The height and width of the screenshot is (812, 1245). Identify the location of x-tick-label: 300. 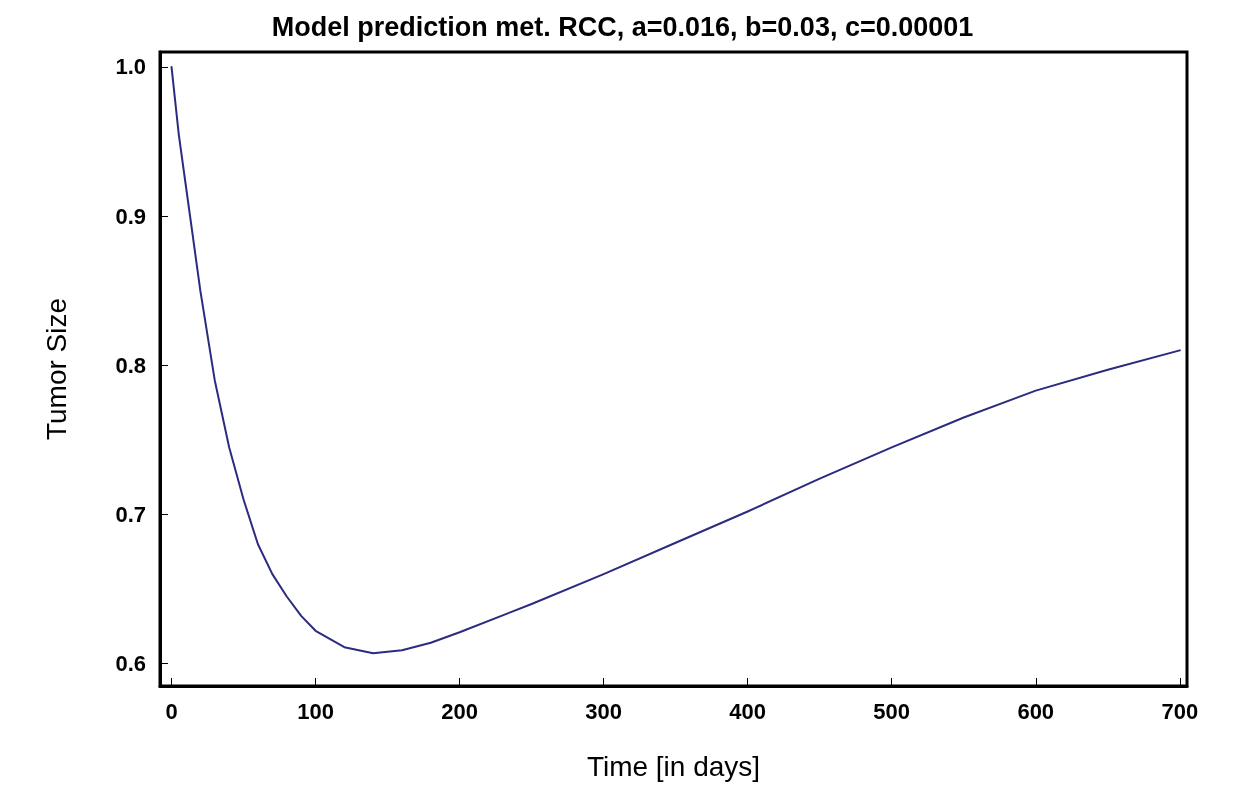
(603, 711).